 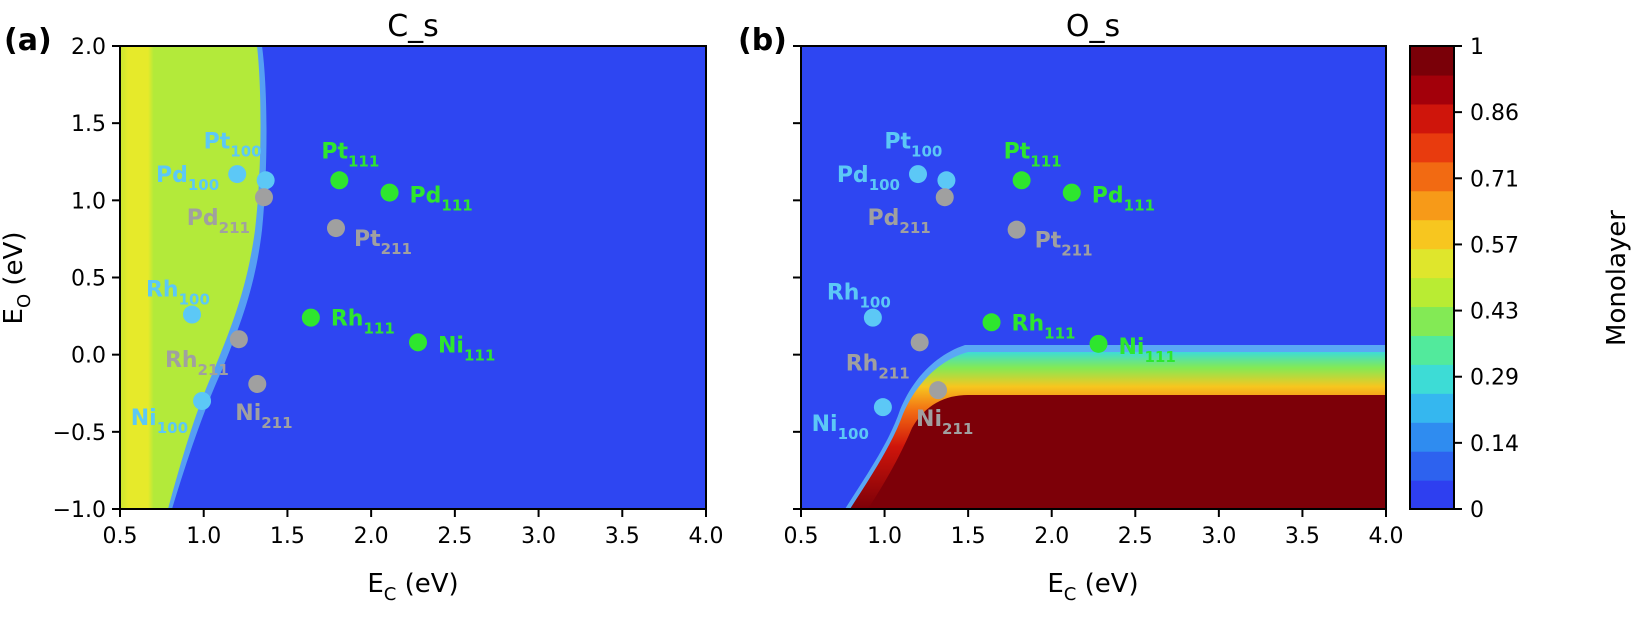 I want to click on y-tick-label: 0.5, so click(x=88, y=279).